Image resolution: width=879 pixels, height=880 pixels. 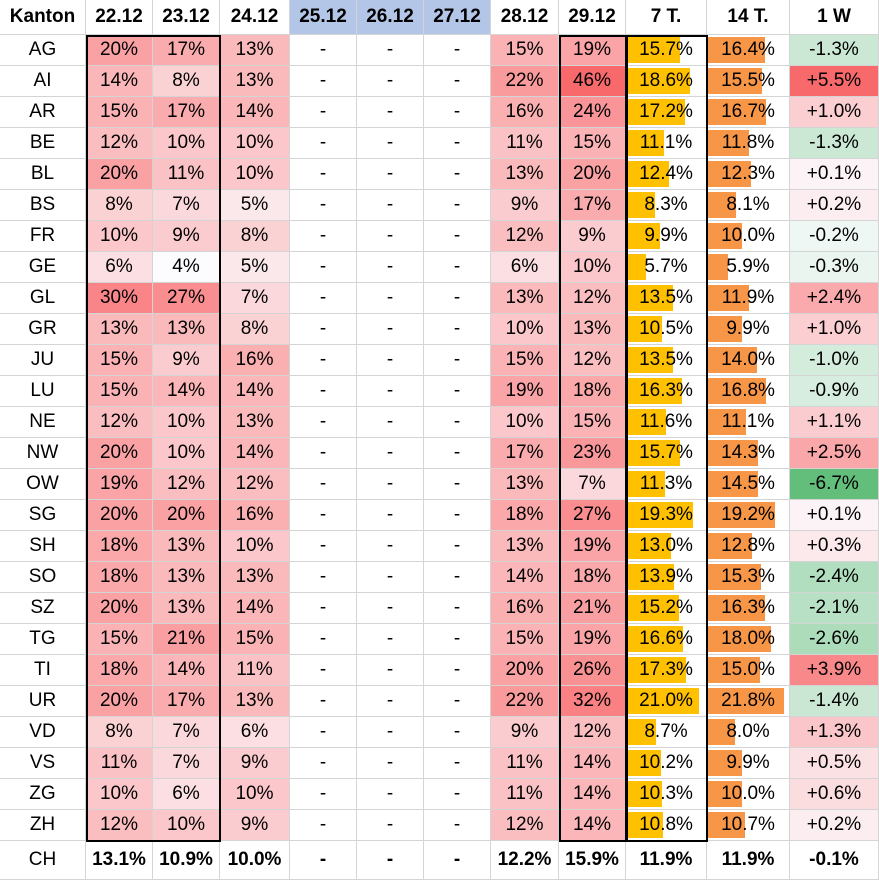 I want to click on day-cell: 23%, so click(x=592, y=453).